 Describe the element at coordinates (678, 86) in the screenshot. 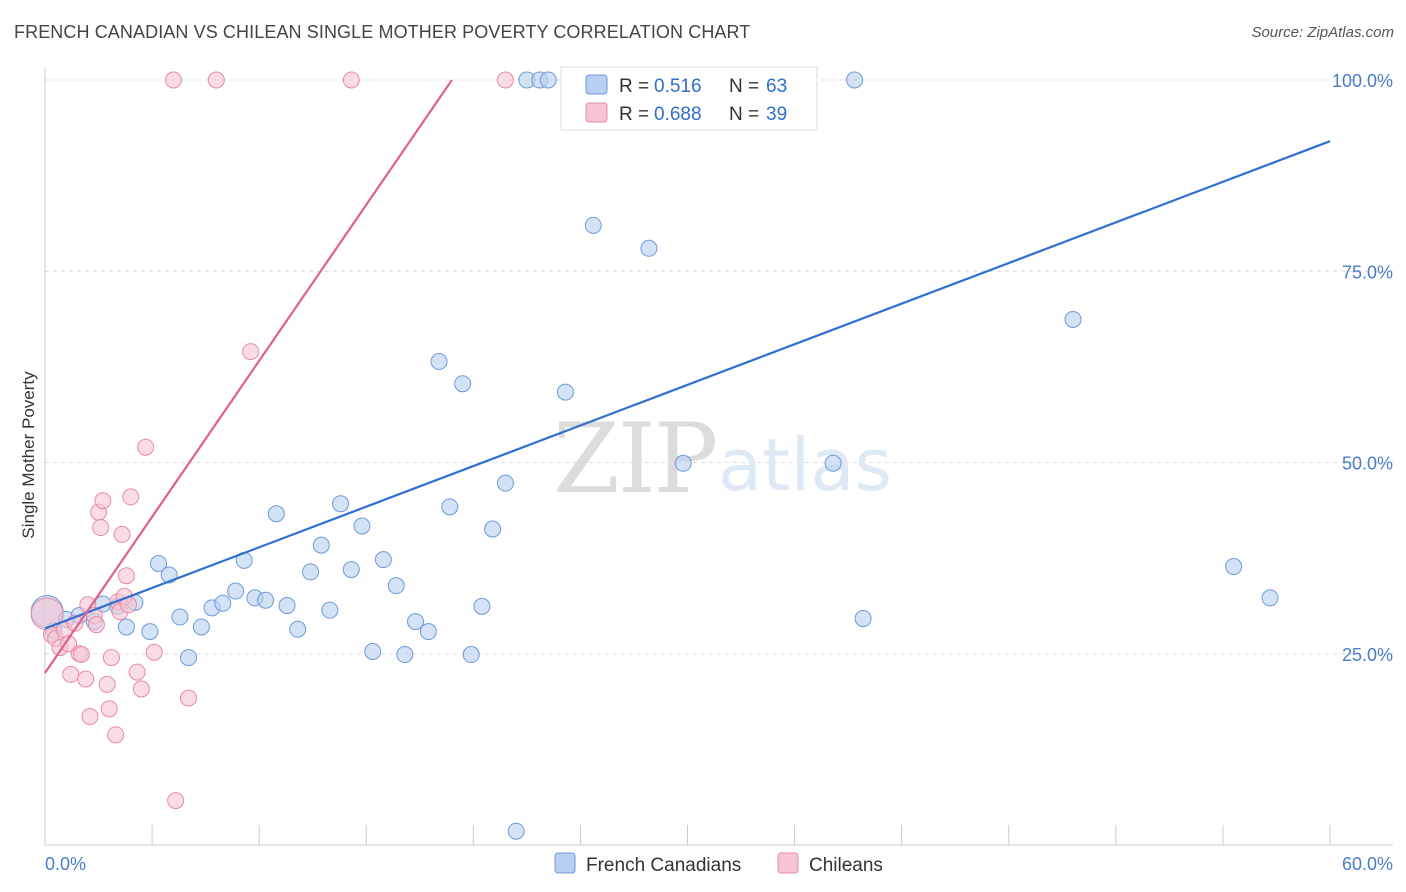

I see `legend-r-value-1: 0.516` at that location.